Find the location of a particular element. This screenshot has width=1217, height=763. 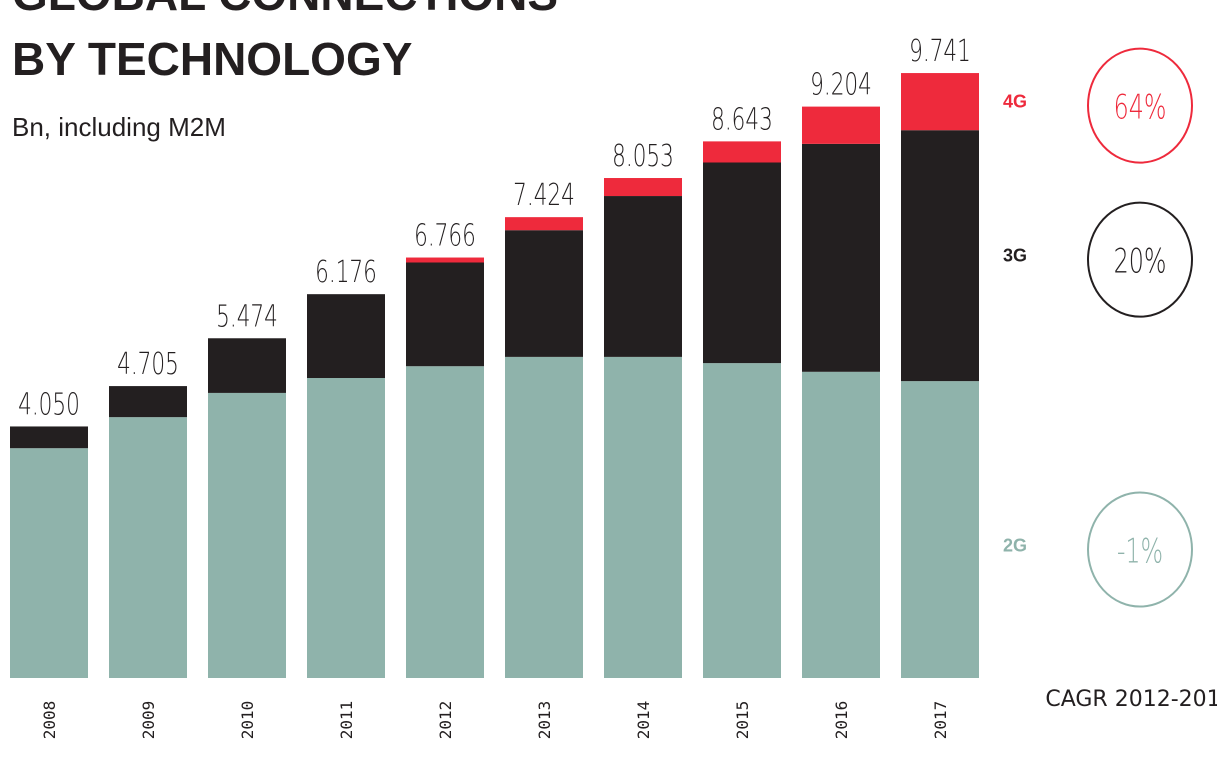

subtitle: Bn, including M2M is located at coordinates (119, 127).